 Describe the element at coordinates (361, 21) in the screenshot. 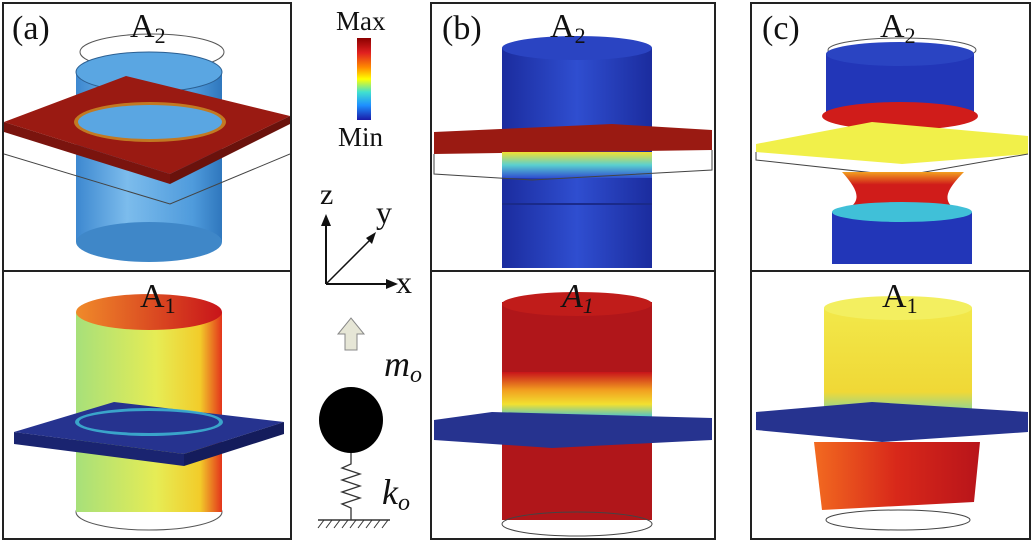

I see `colorbar-max-label: Max` at that location.